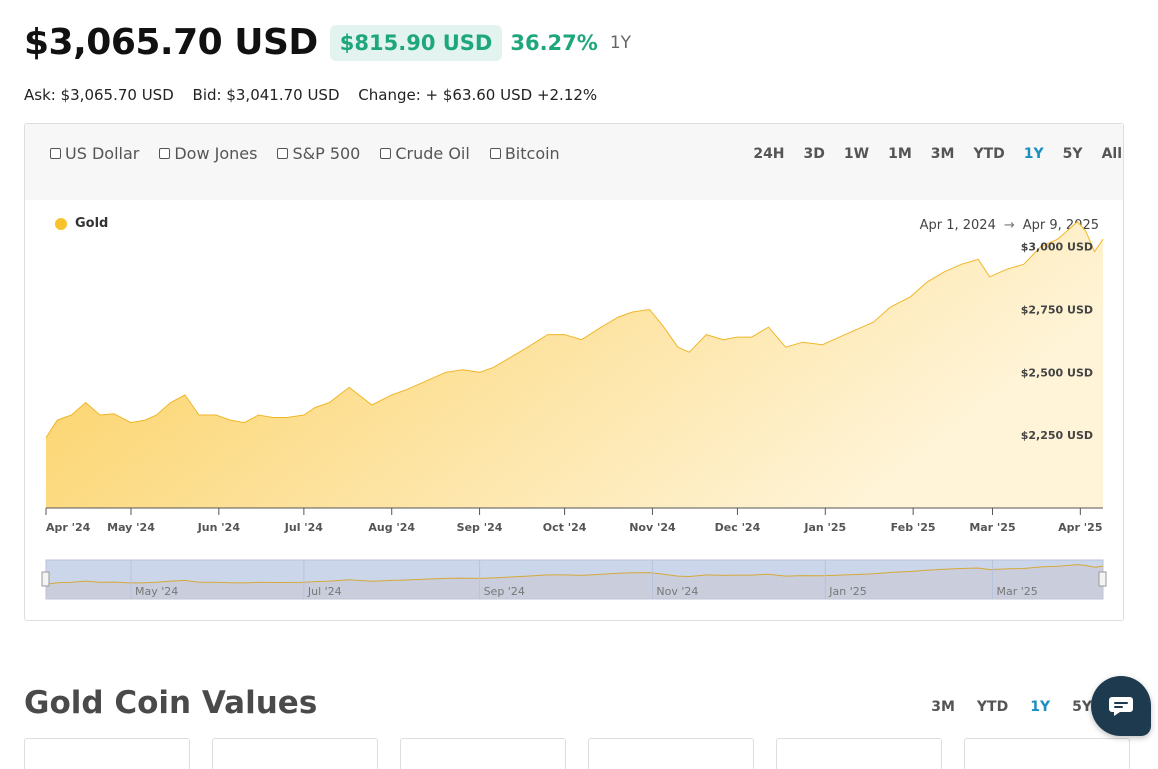 The height and width of the screenshot is (769, 1158). Describe the element at coordinates (814, 154) in the screenshot. I see `range-3d: 3D` at that location.